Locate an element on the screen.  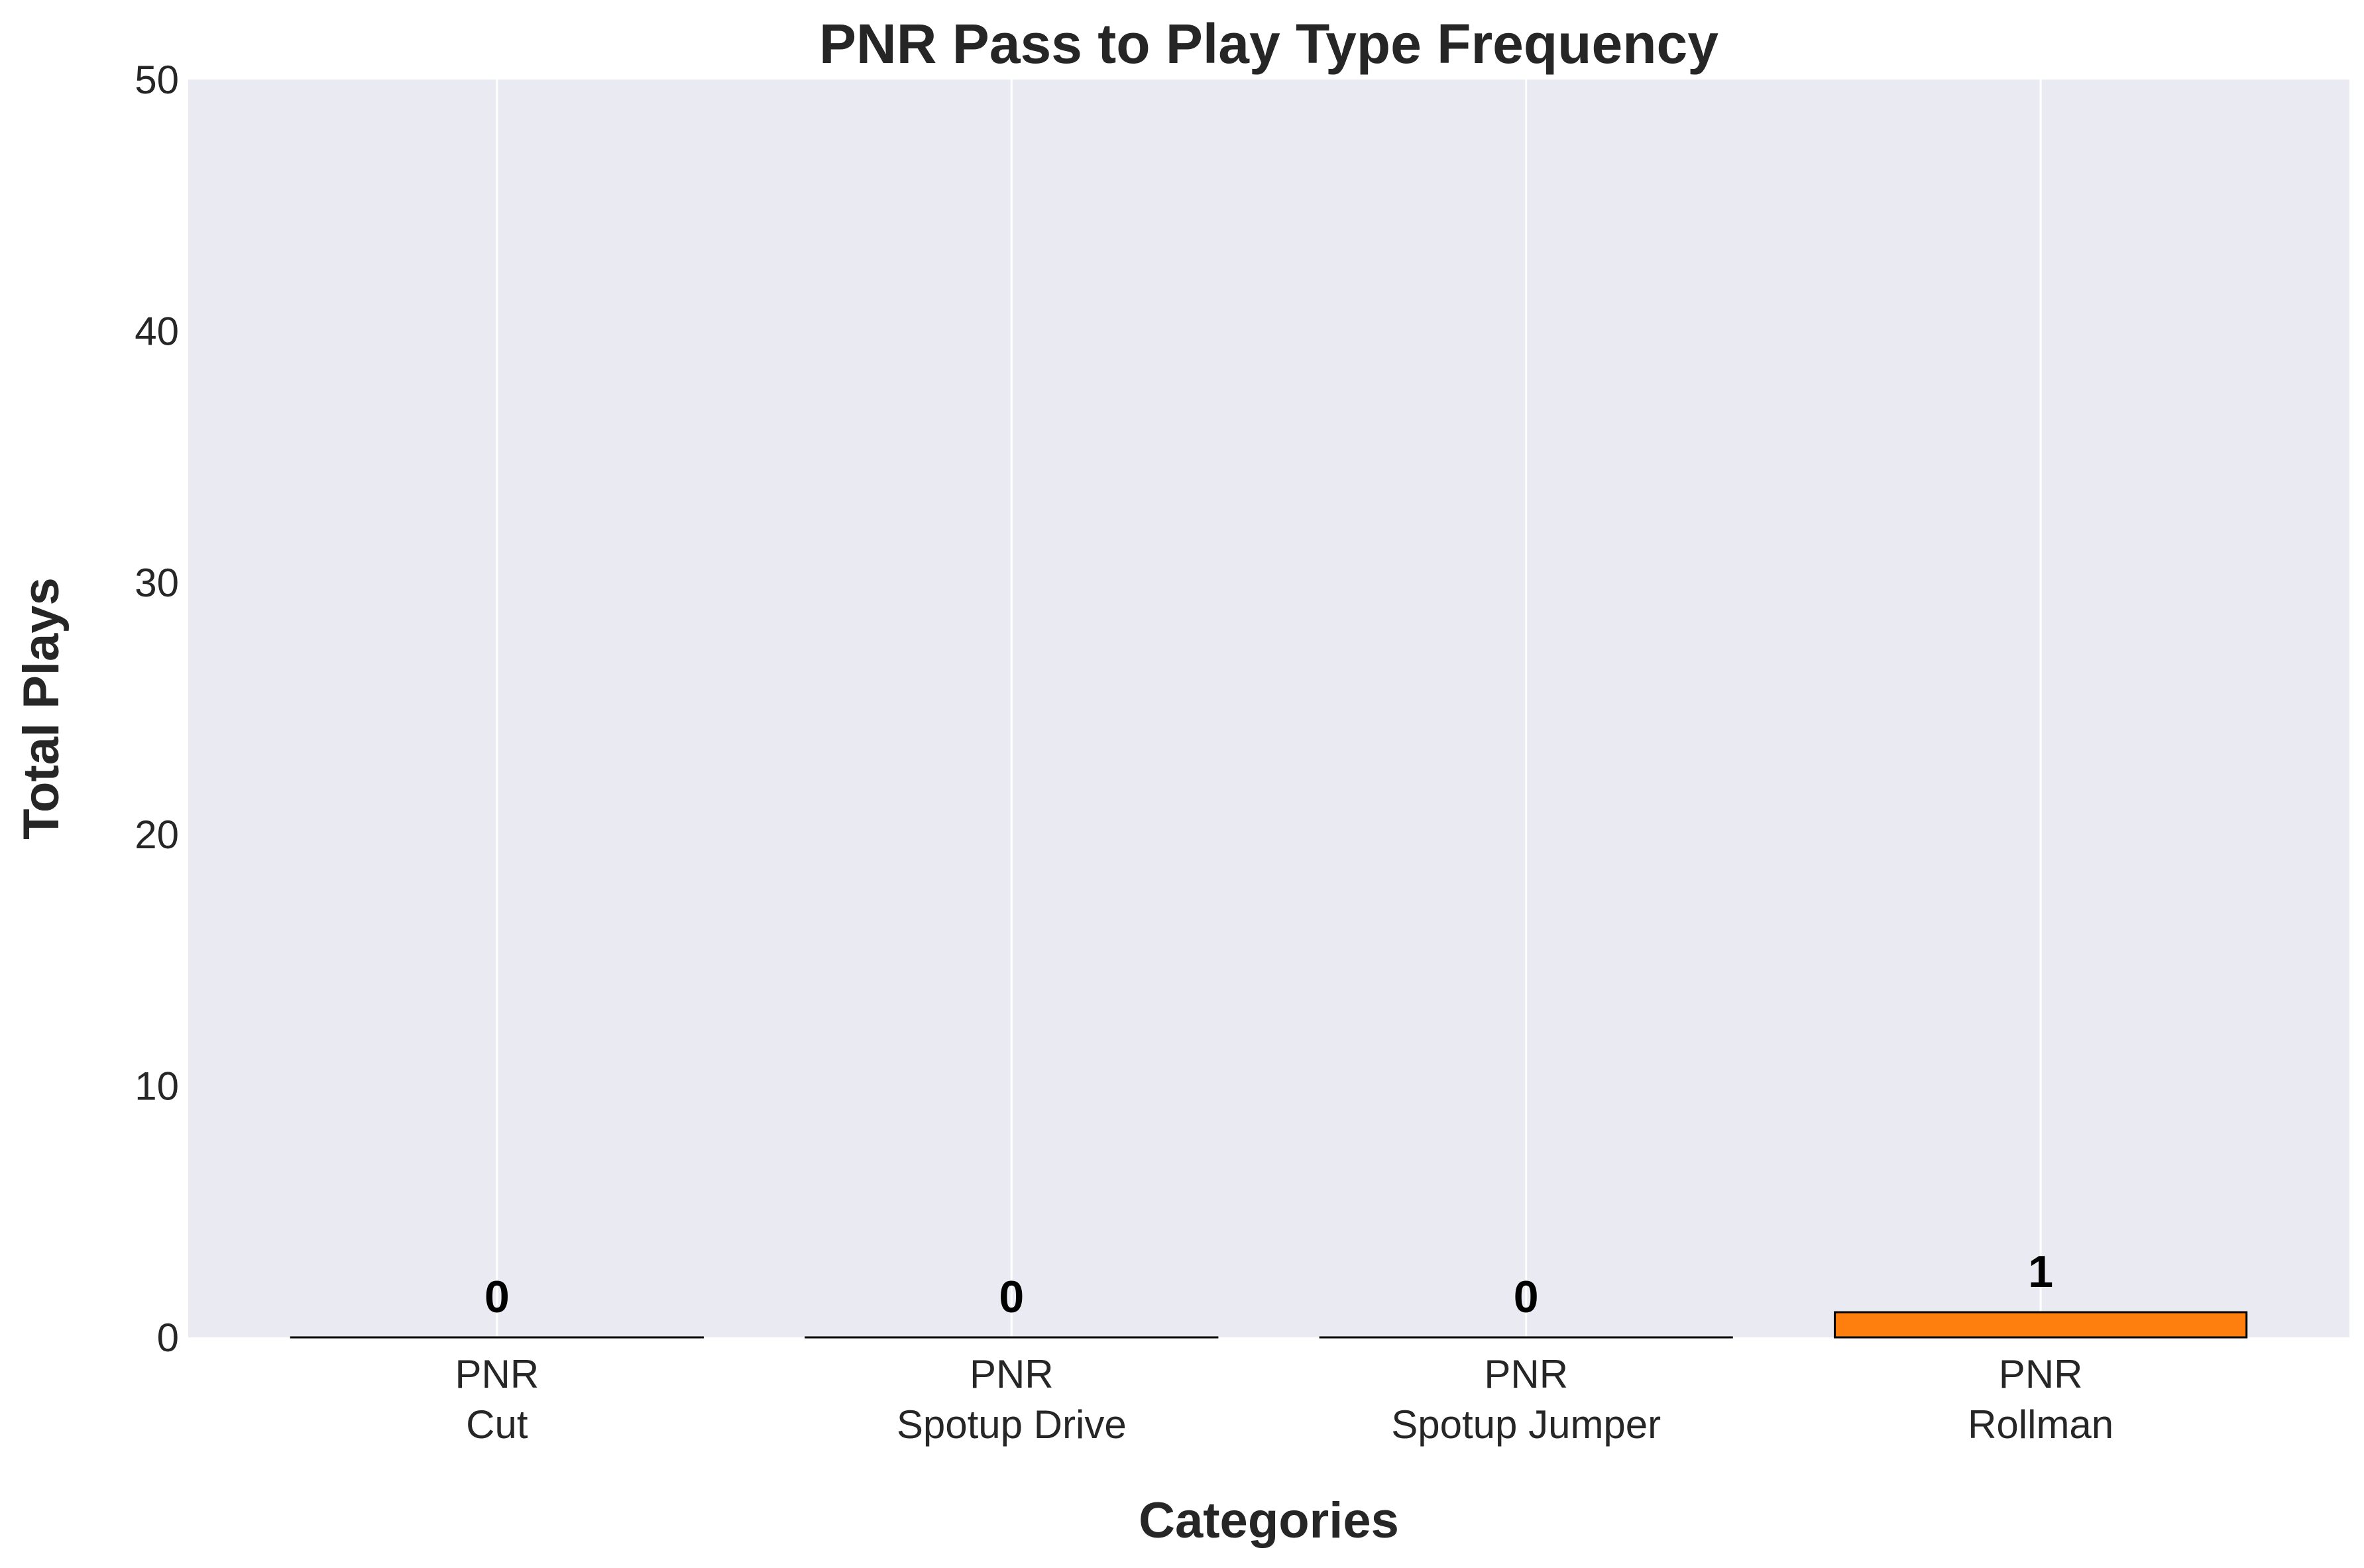
y-axis-label: Total Plays is located at coordinates (41, 709).